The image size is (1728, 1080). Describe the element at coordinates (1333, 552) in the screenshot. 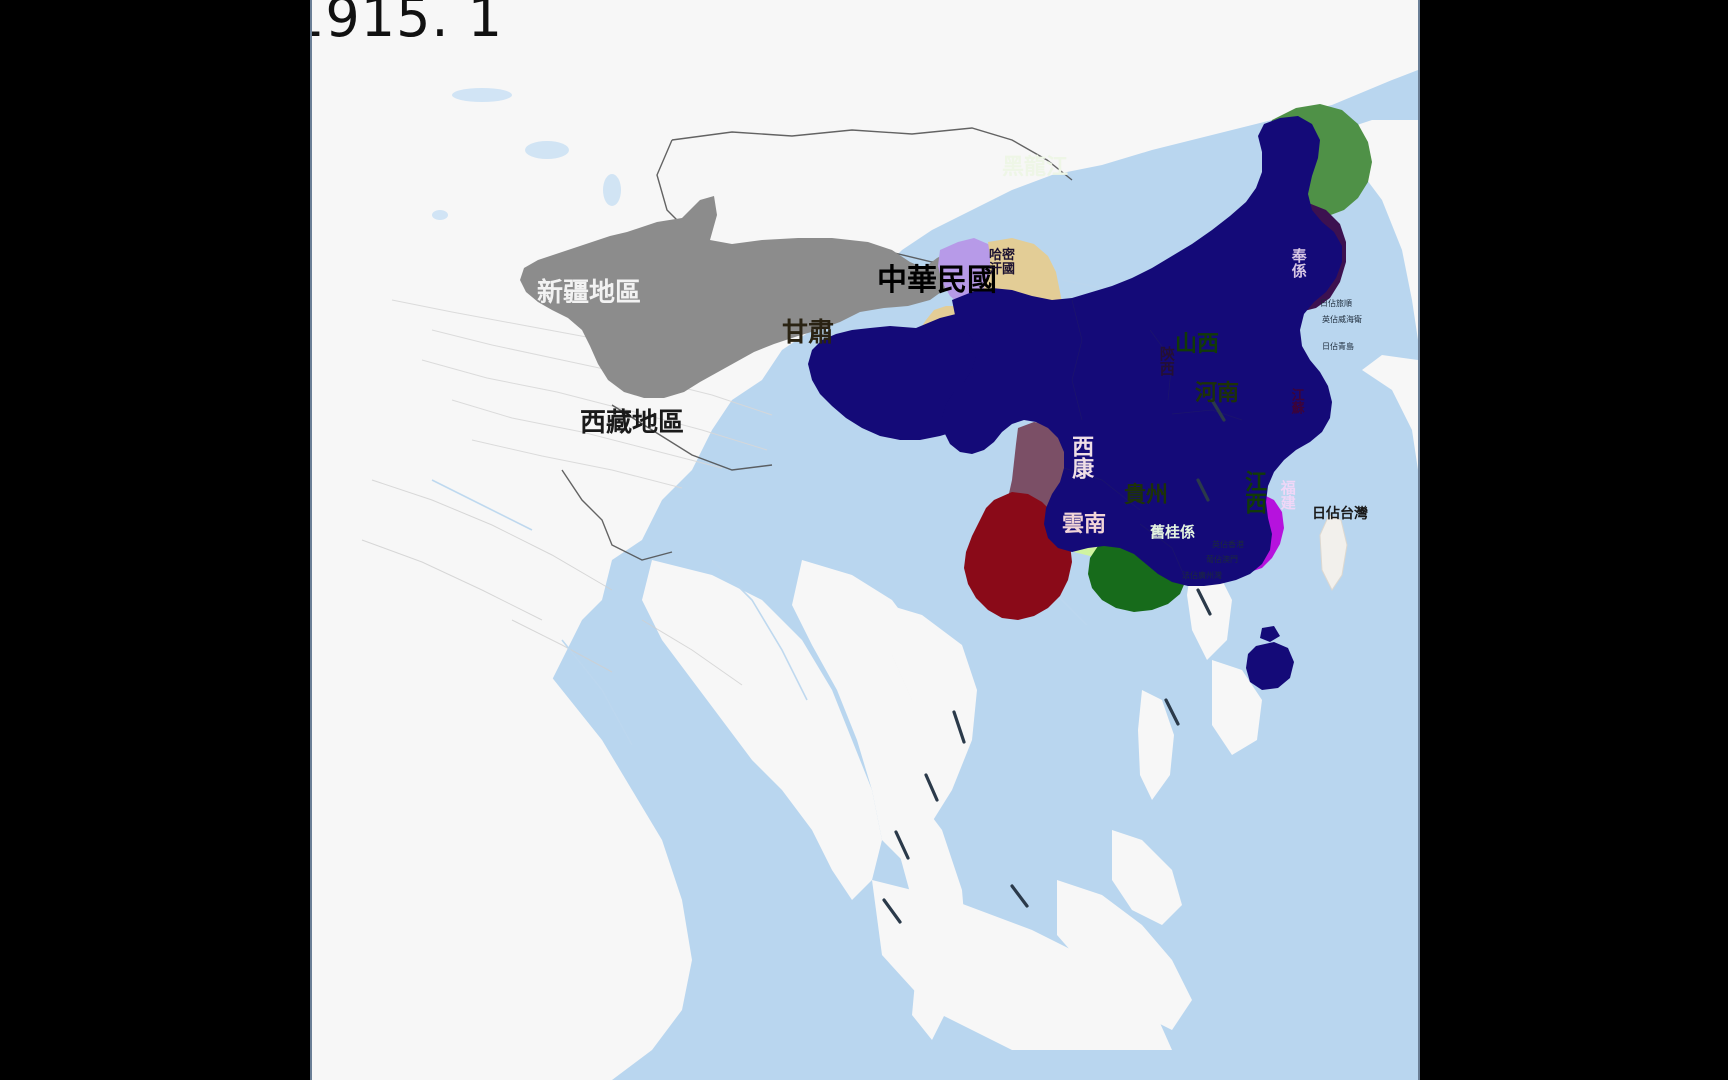

I see `territory-taiwan` at that location.